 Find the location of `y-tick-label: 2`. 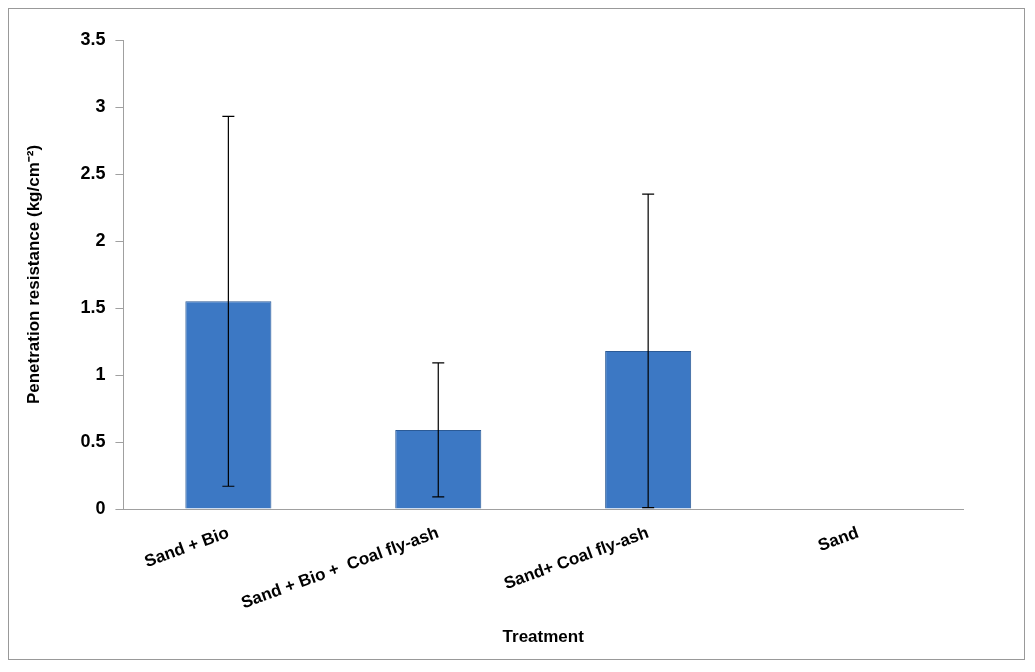

y-tick-label: 2 is located at coordinates (100, 239).